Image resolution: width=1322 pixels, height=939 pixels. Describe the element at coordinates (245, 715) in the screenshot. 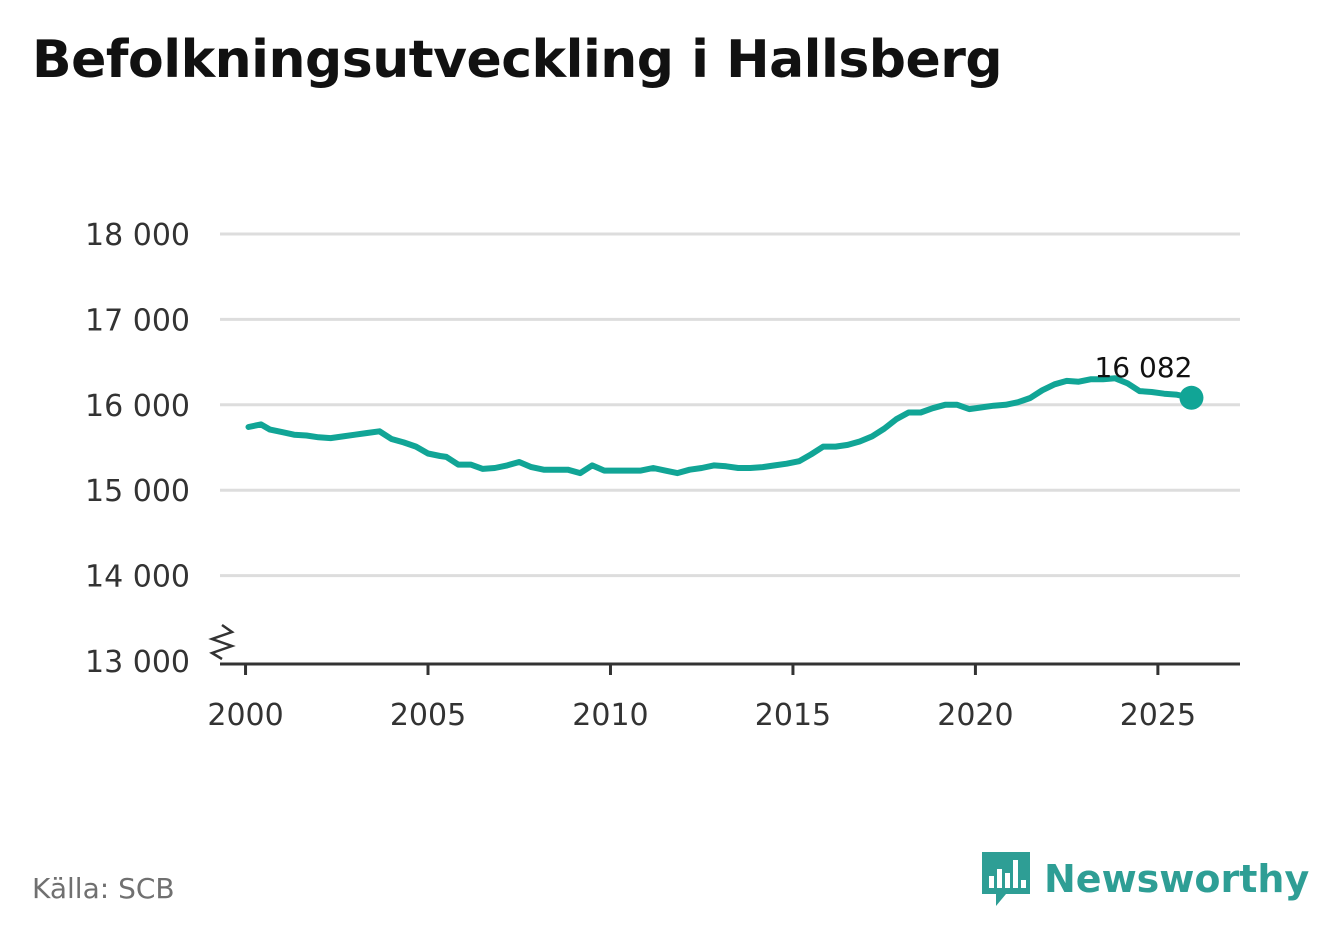

I see `x-tick-label: 2000` at that location.